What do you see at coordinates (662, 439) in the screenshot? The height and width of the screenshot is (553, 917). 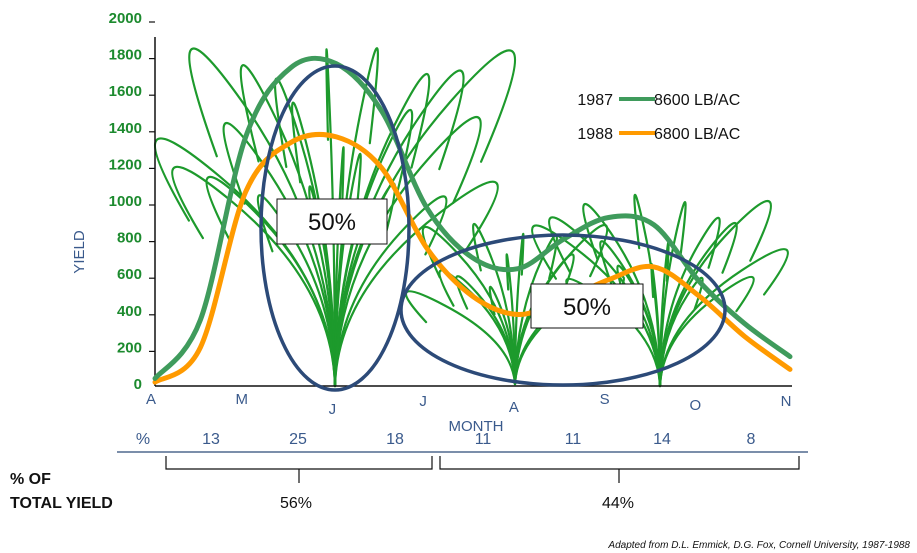 I see `percent-value: 14` at bounding box center [662, 439].